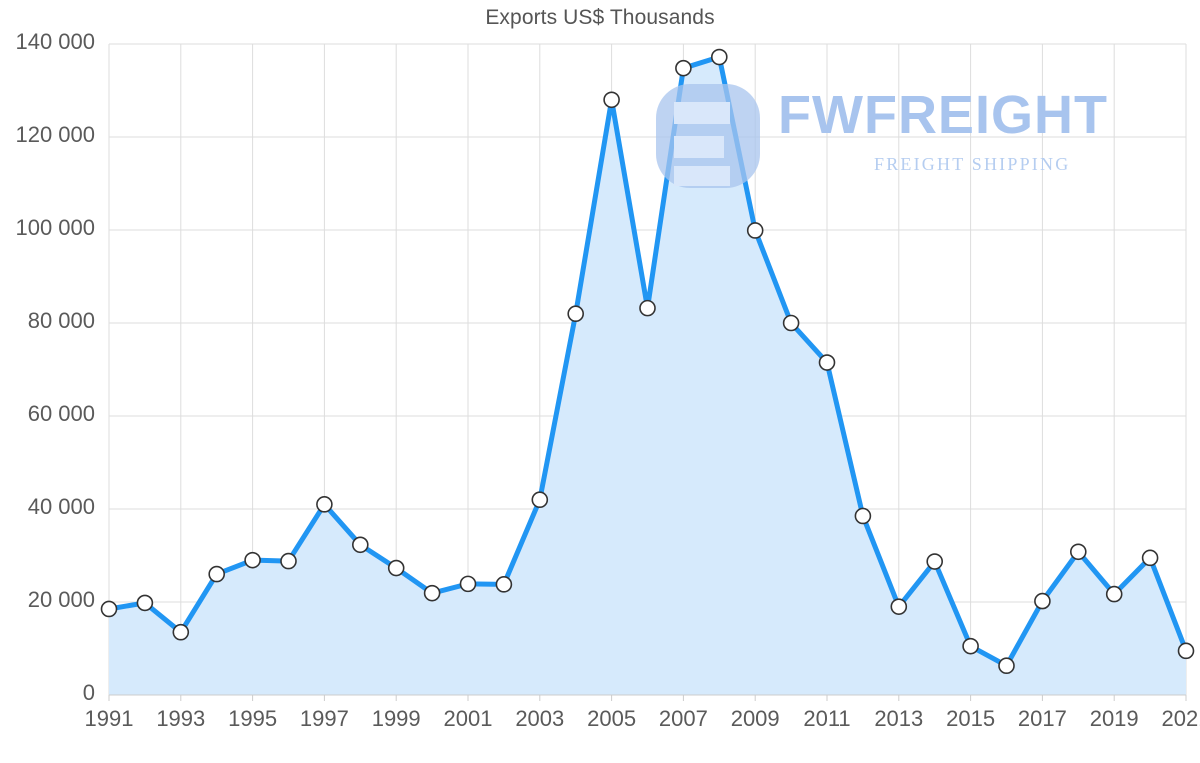  I want to click on x-axis-tick-label: 1991, so click(109, 718).